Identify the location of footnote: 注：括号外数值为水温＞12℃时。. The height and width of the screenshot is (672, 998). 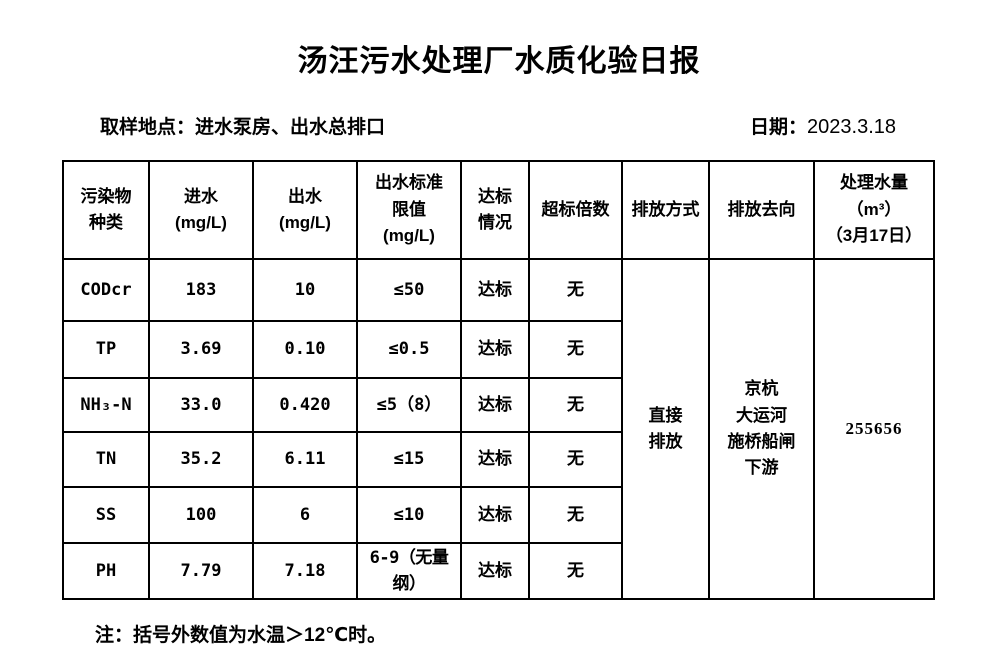
(241, 635).